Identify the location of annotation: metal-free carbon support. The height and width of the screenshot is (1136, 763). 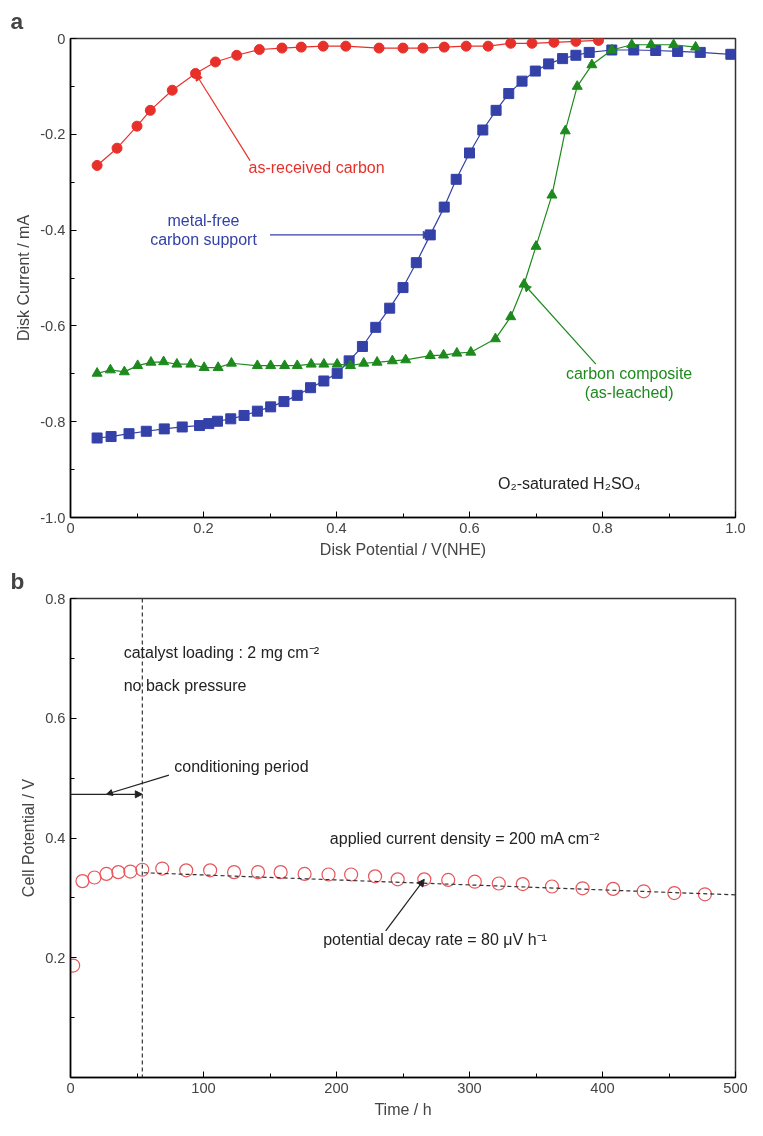
(204, 230).